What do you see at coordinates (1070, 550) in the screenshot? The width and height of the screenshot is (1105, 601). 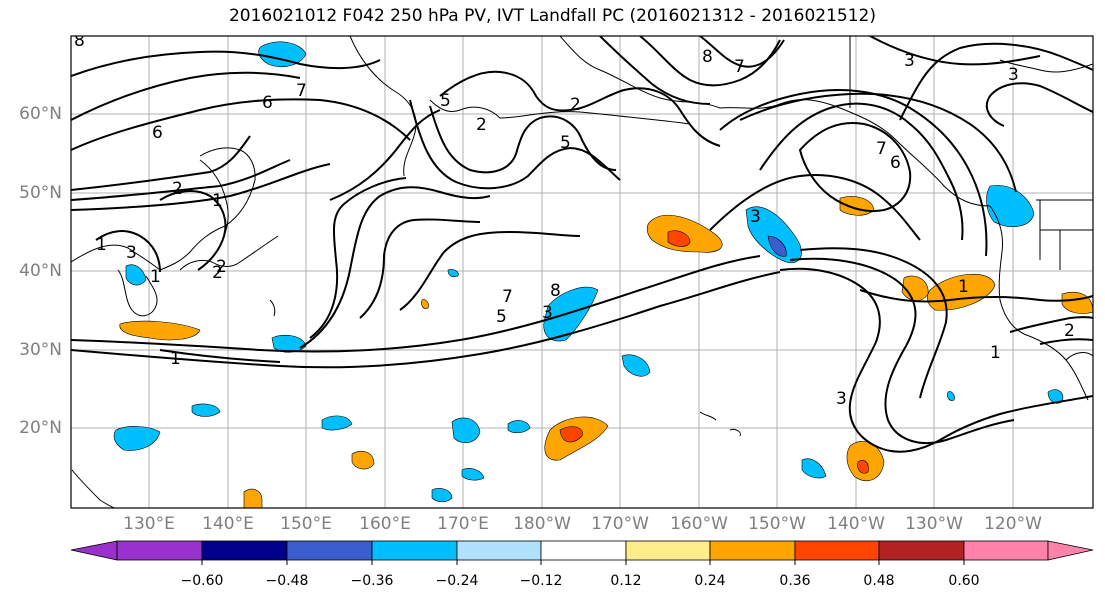 I see `colorbar-extend-high` at bounding box center [1070, 550].